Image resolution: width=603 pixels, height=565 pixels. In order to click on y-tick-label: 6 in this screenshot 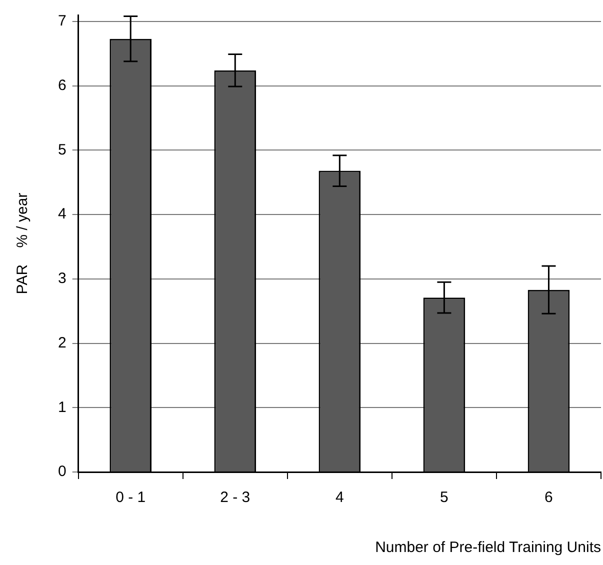, I will do `click(62, 85)`.